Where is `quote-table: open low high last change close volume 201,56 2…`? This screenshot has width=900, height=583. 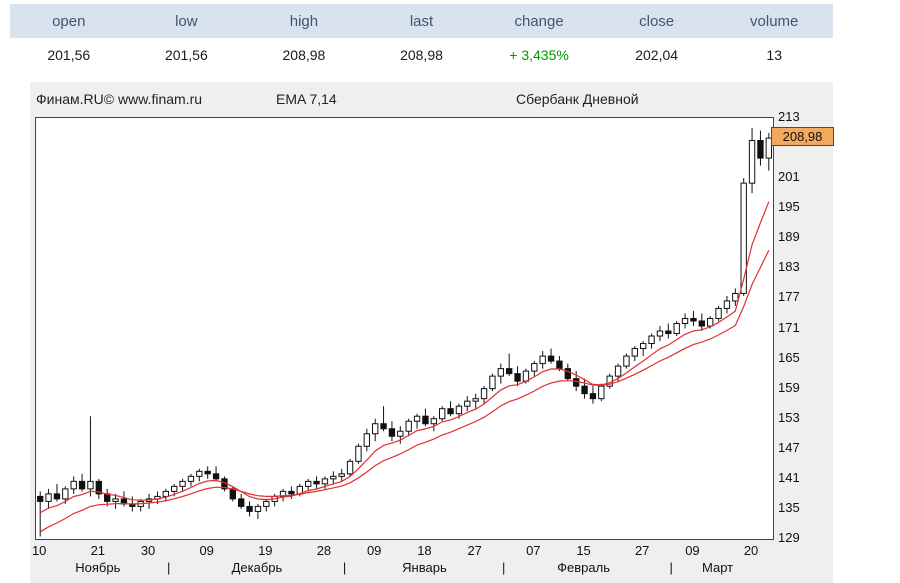 quote-table: open low high last change close volume 201,56 2… is located at coordinates (421, 38).